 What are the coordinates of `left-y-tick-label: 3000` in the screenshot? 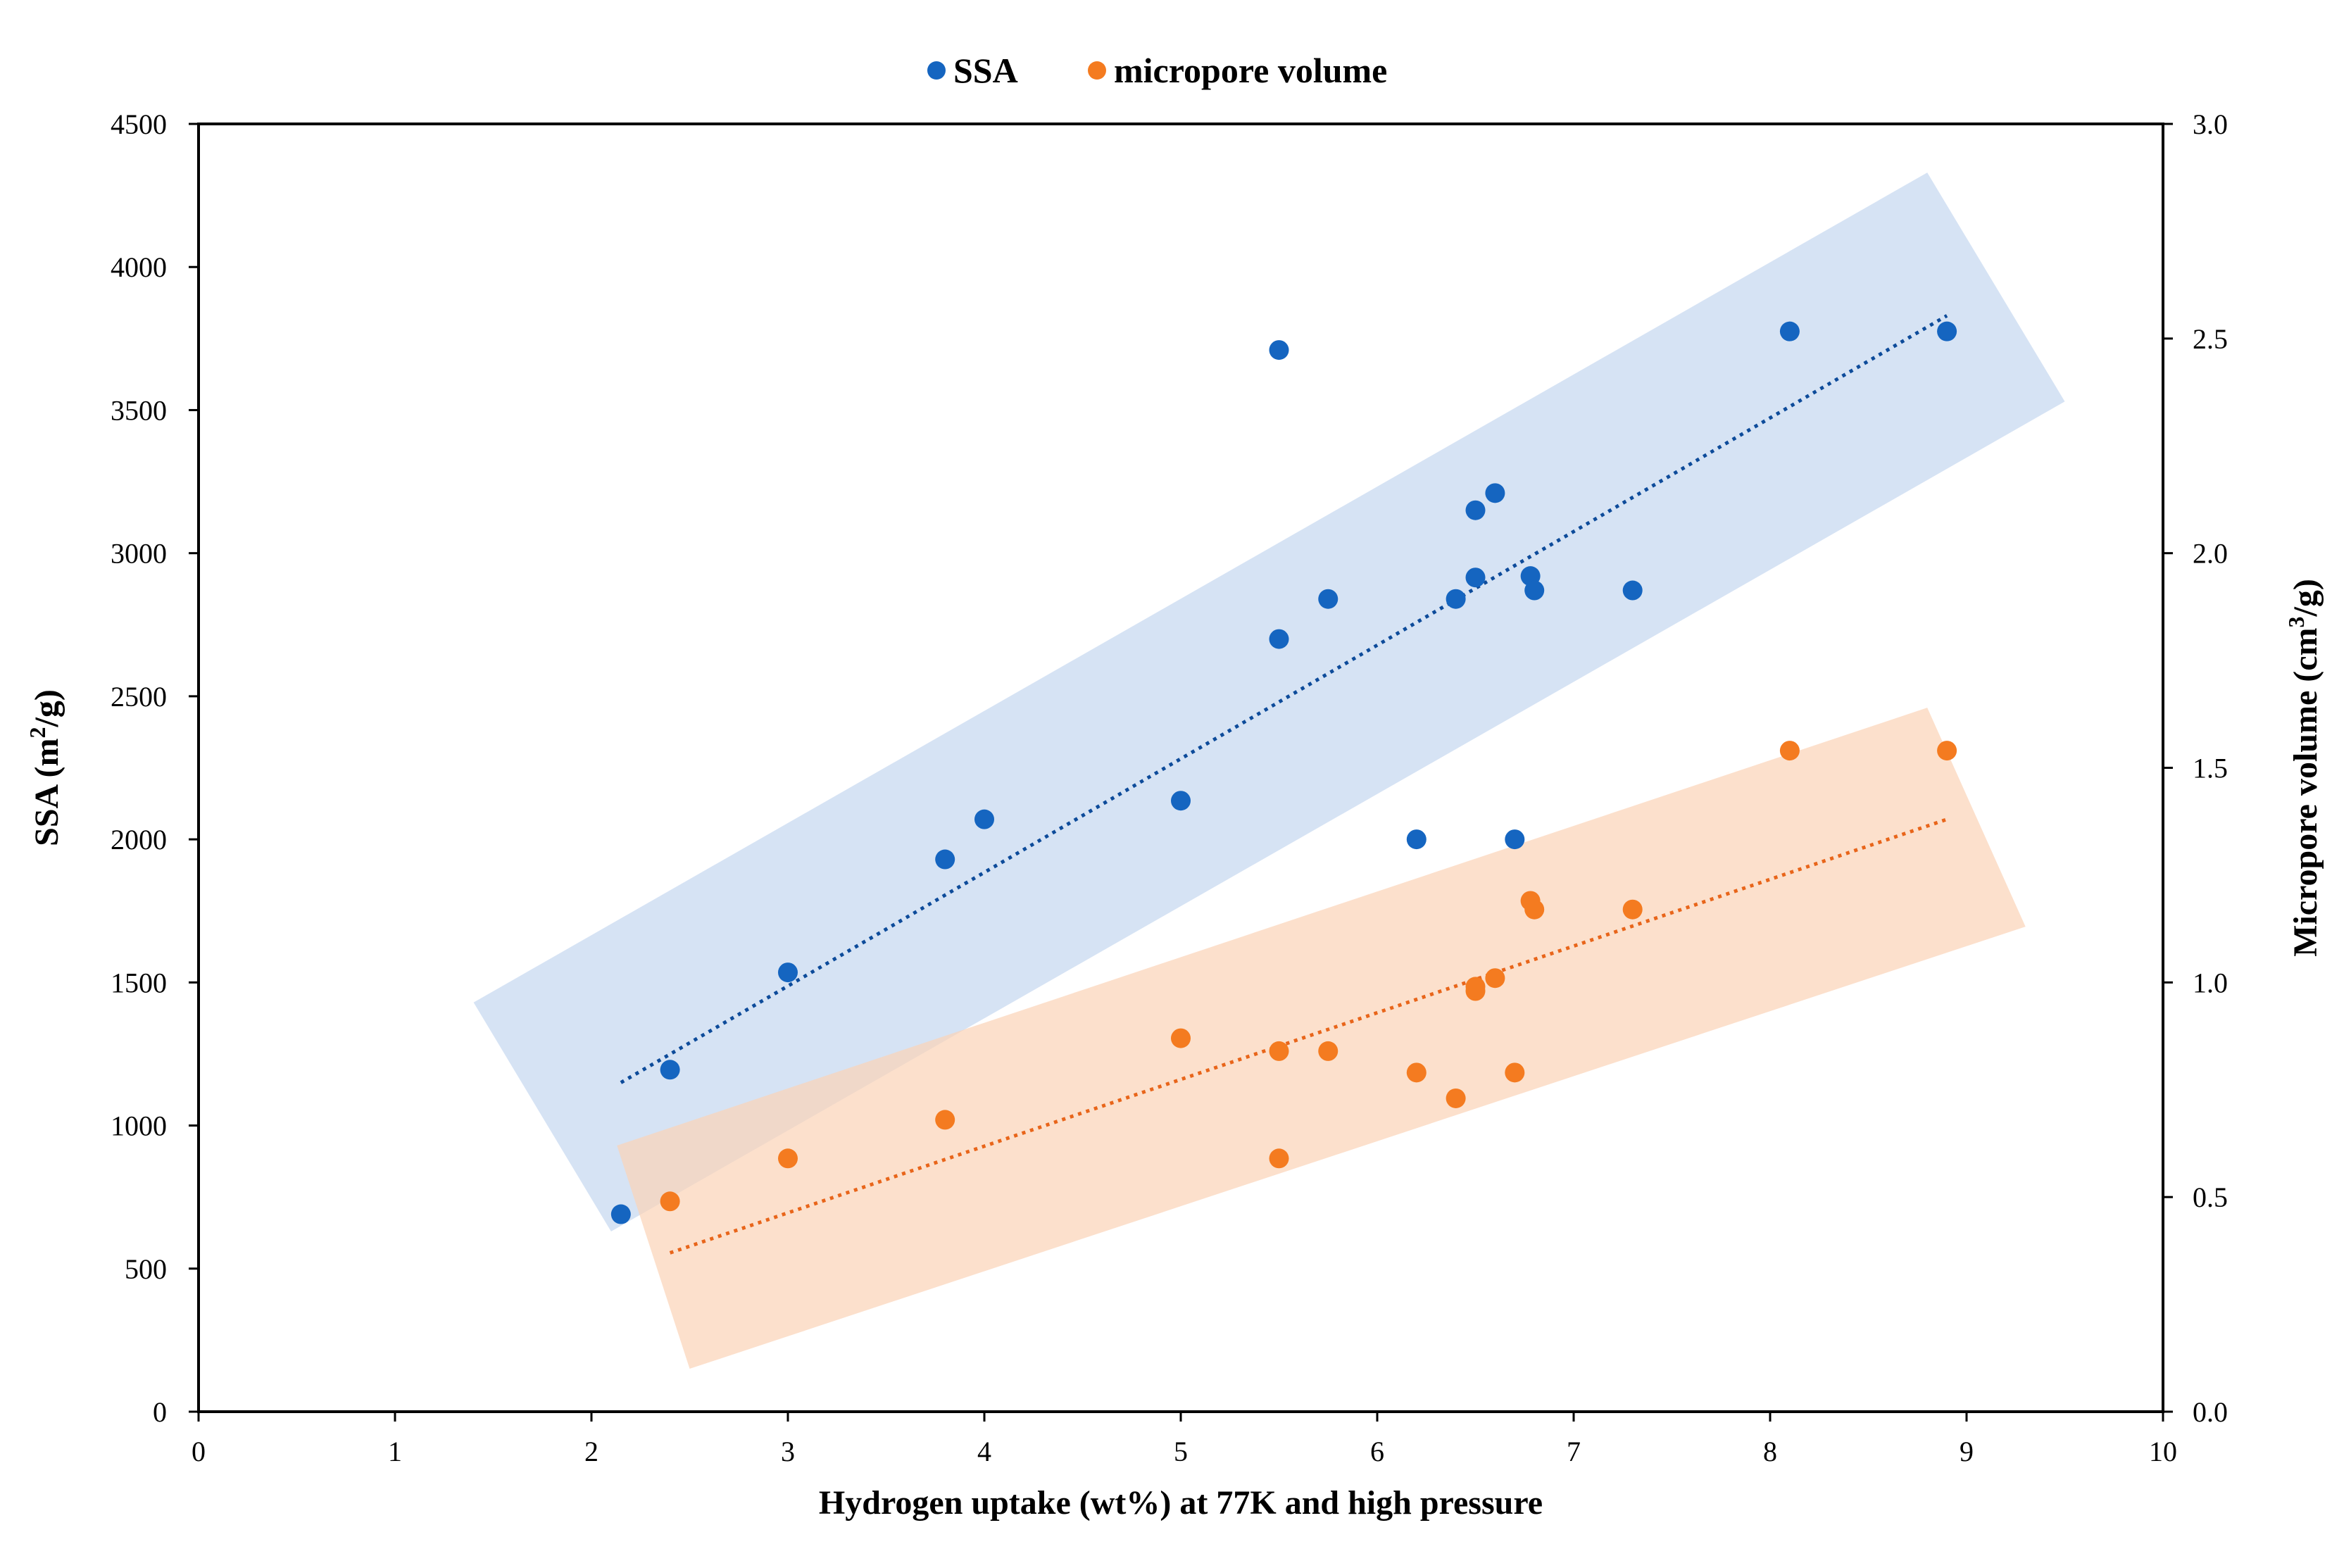 It's located at (139, 554).